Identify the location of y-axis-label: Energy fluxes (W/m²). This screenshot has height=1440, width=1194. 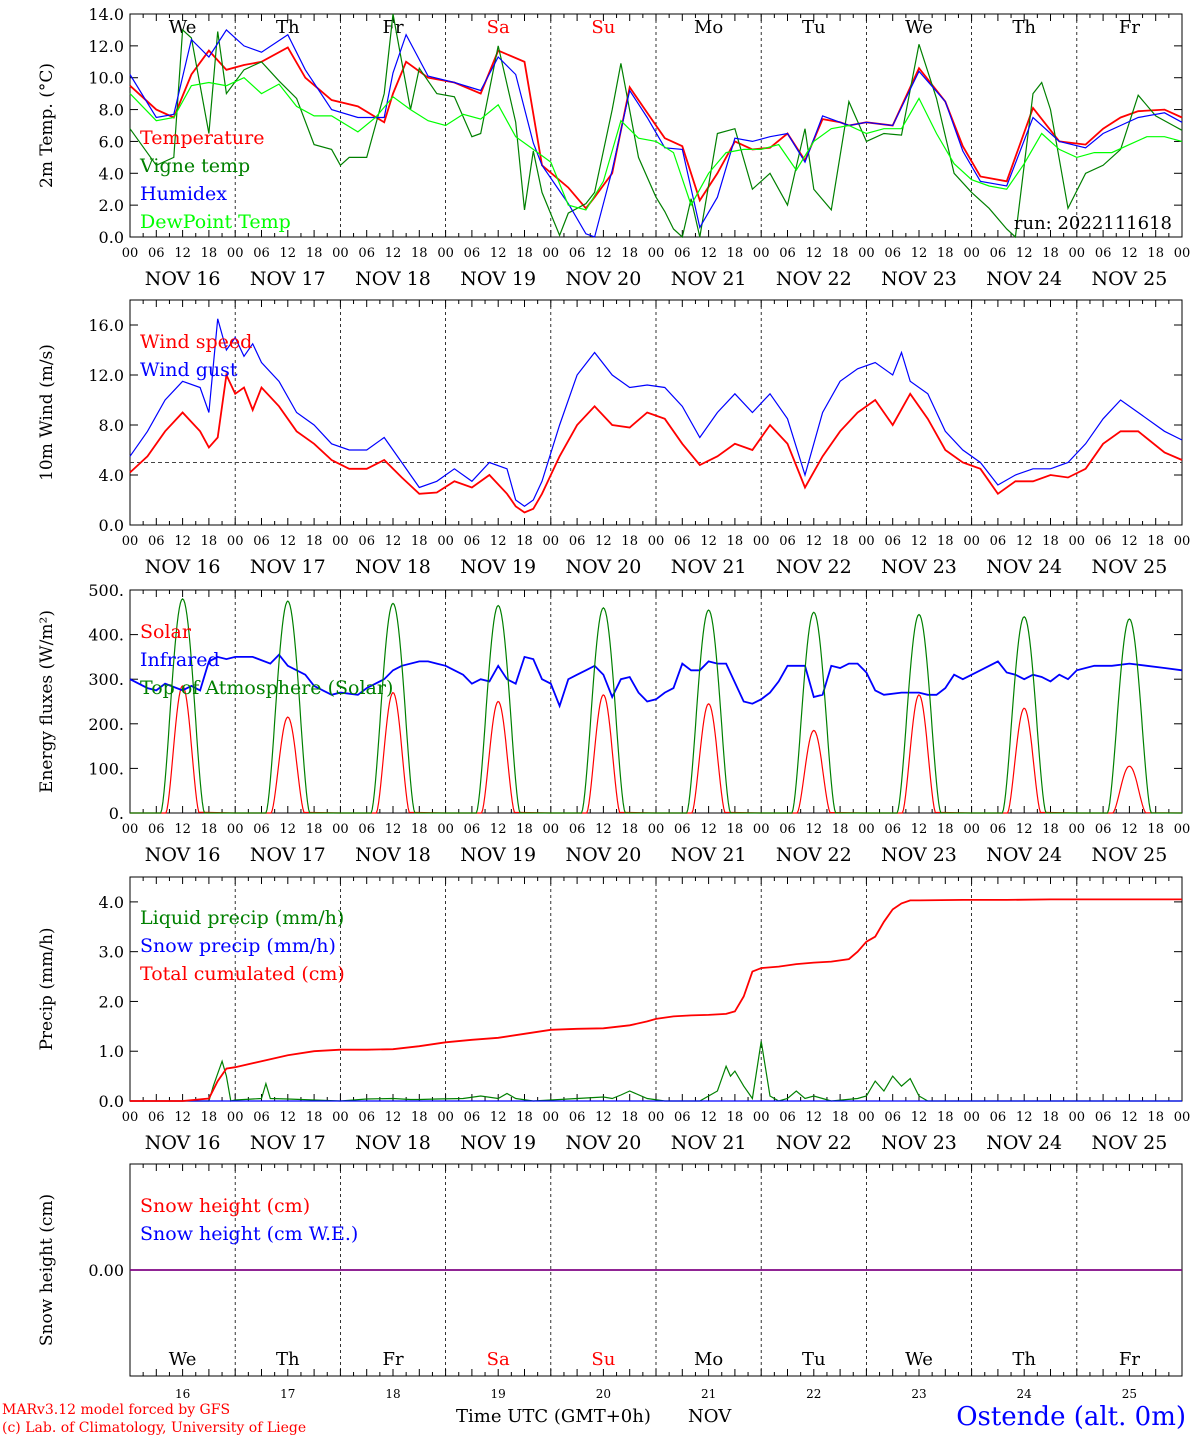
(47, 701).